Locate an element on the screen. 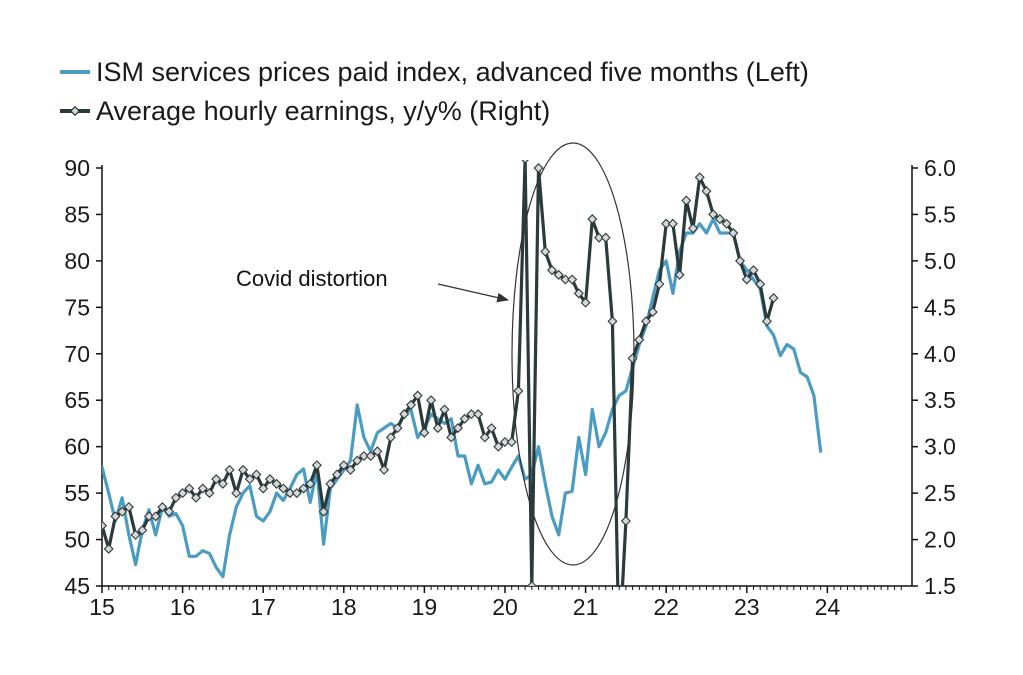 The width and height of the screenshot is (1023, 675). covid-ellipse is located at coordinates (573, 354).